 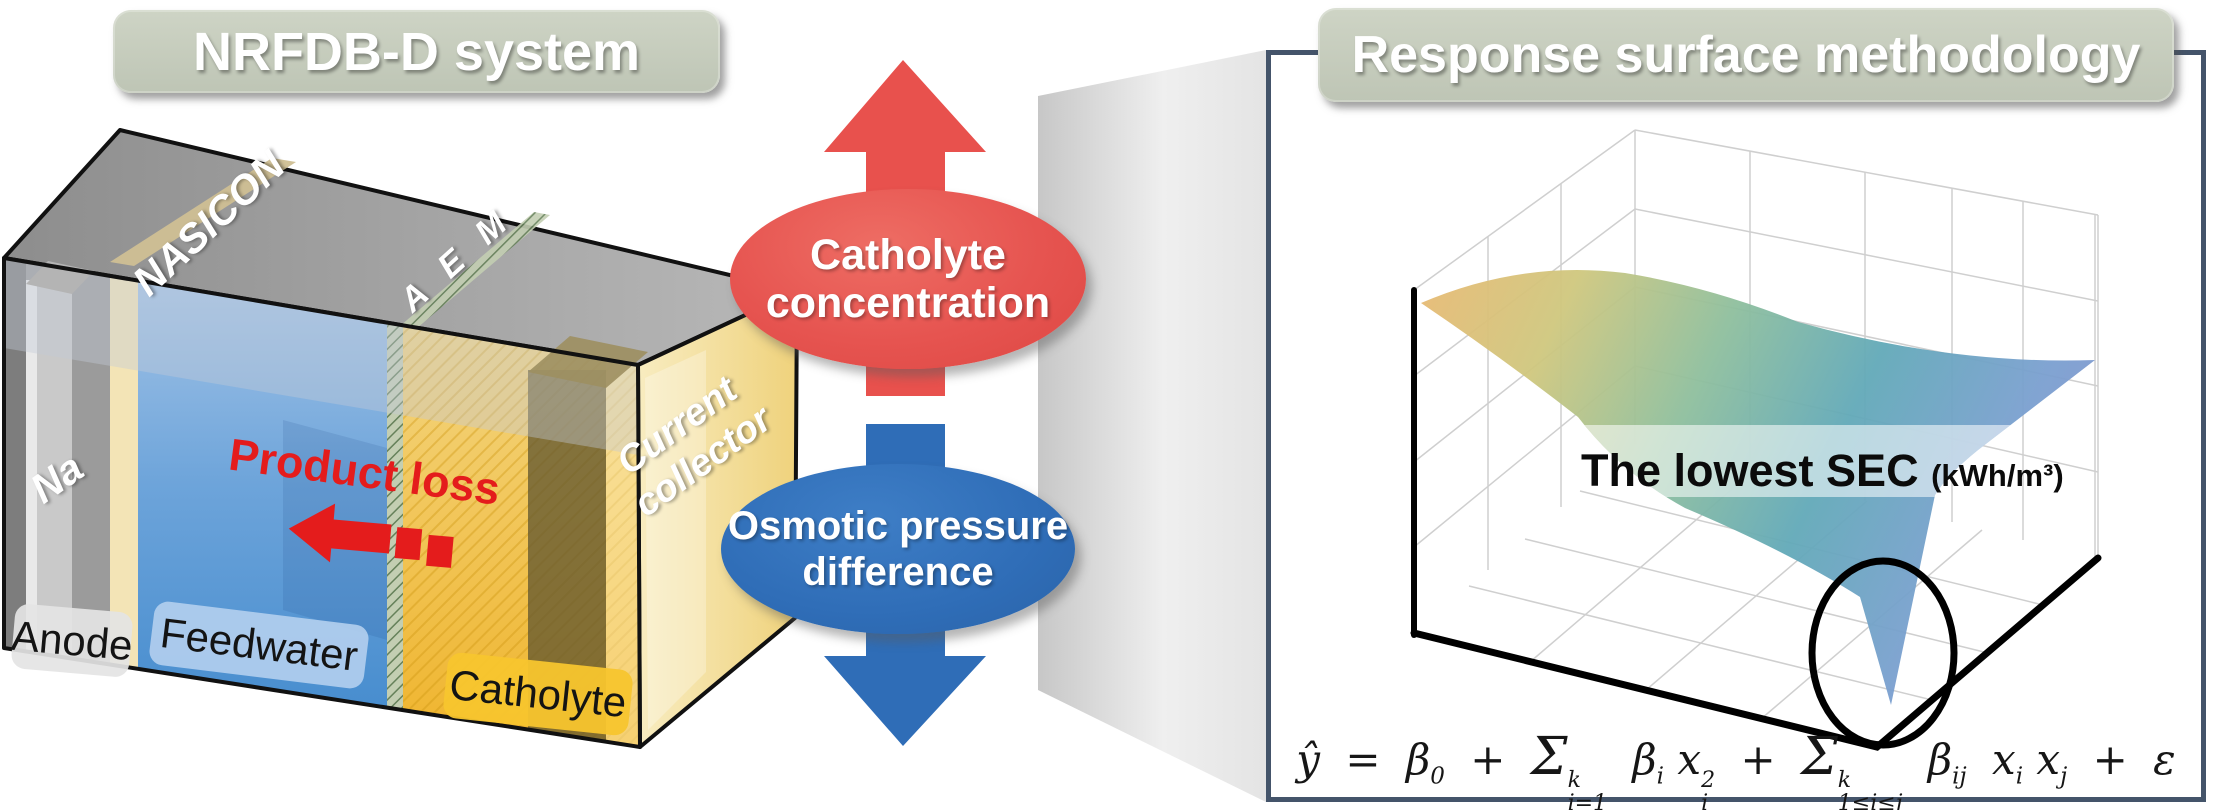 I want to click on eq-x-i-sub: i, so click(x=1705, y=800).